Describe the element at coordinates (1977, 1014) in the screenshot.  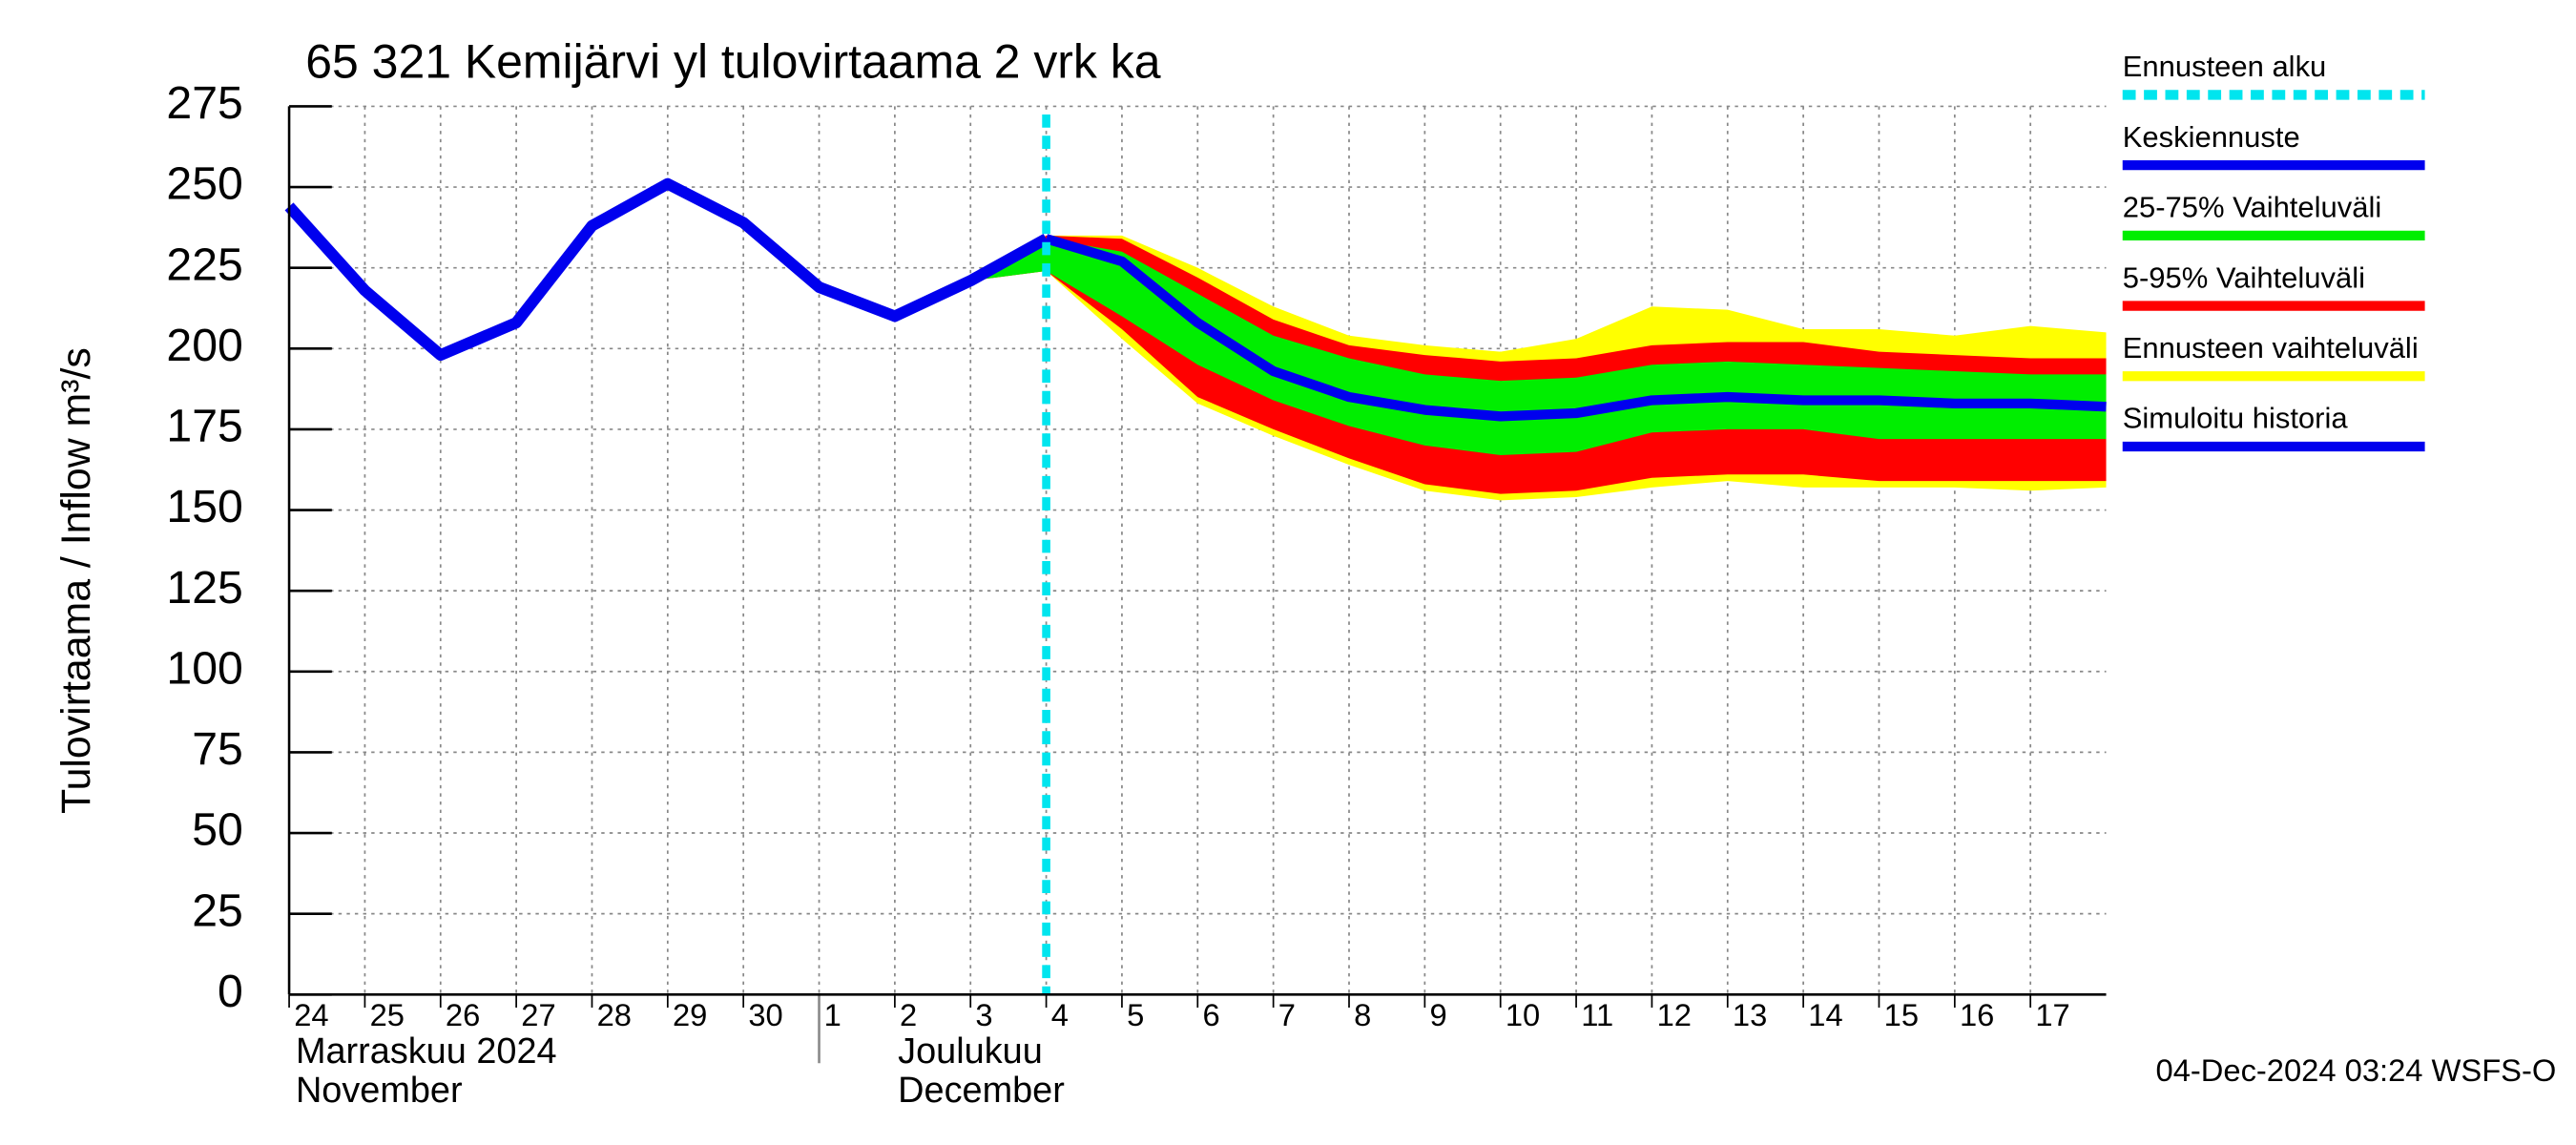
I see `x-tick-label: 16` at that location.